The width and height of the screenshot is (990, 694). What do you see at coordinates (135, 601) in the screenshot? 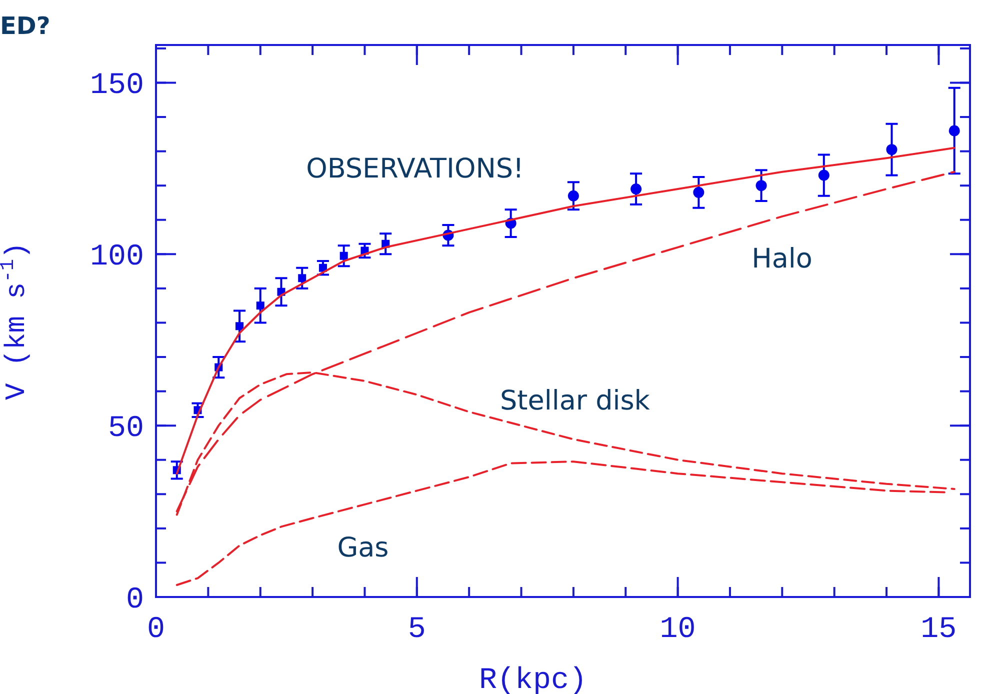
I see `y-tick-label: 0` at bounding box center [135, 601].